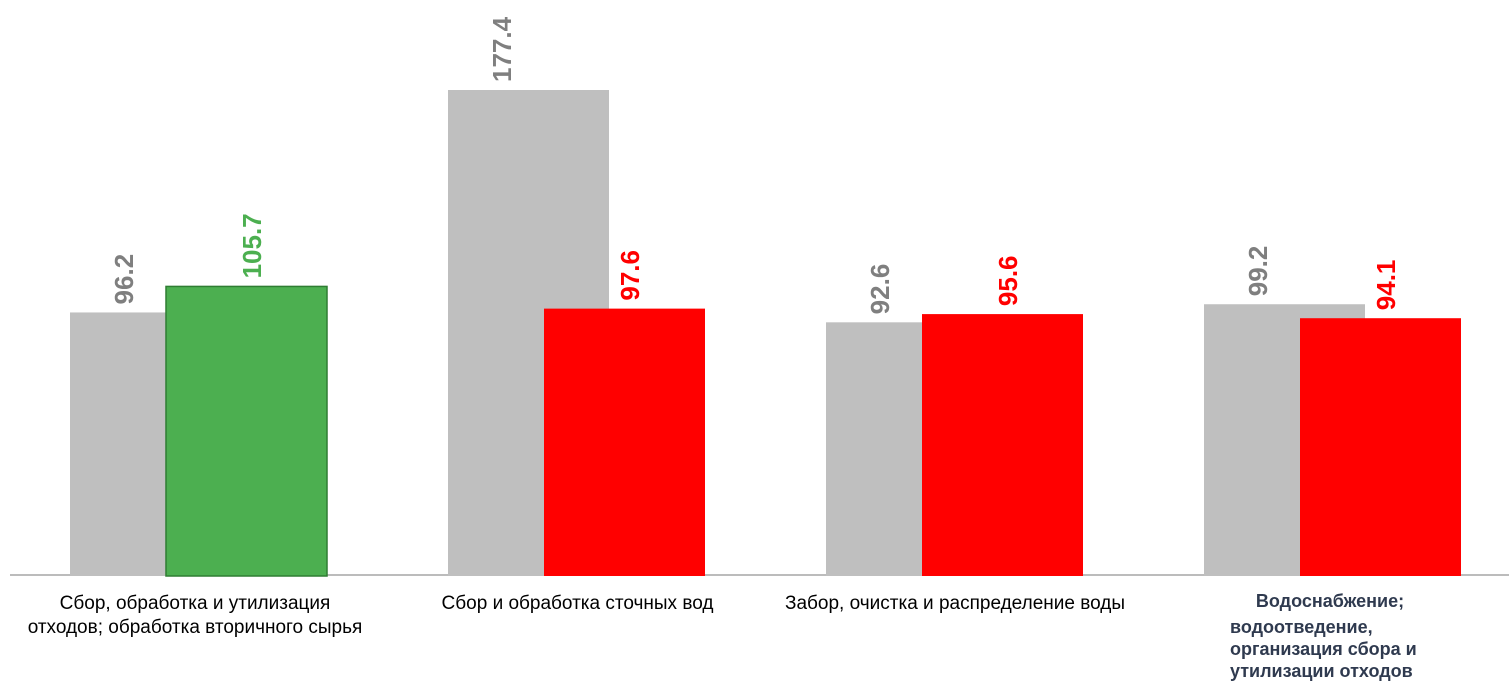 This screenshot has width=1509, height=690. Describe the element at coordinates (955, 603) in the screenshot. I see `category-label-water-supply: Забор, очистка и распределение воды` at that location.